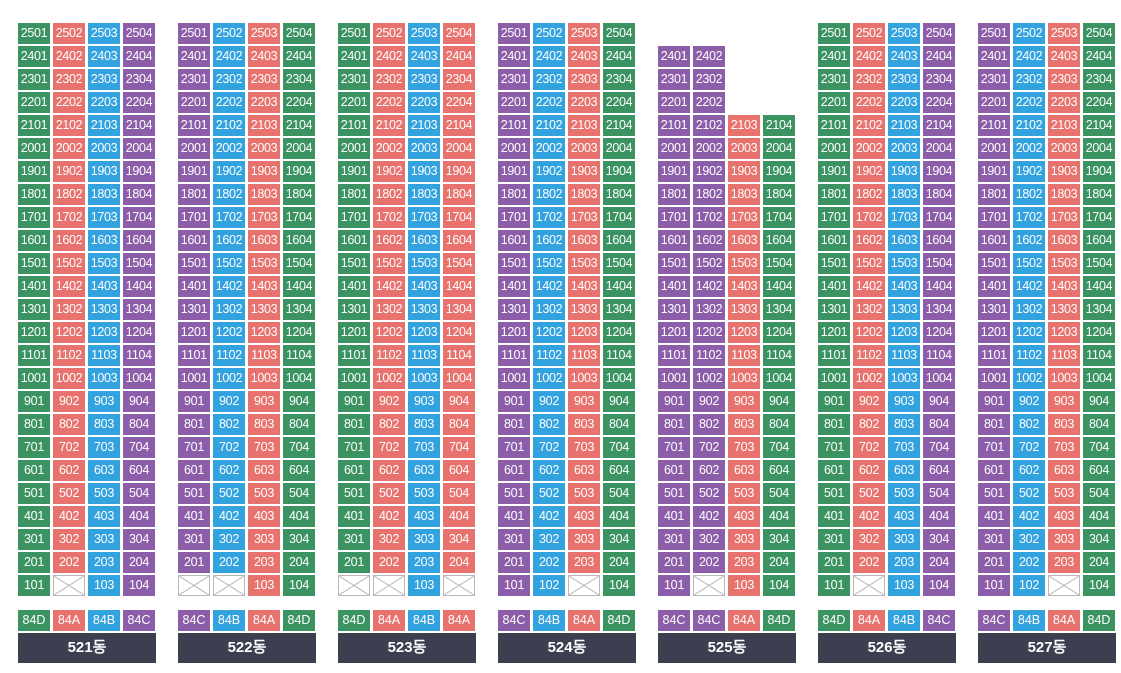 The height and width of the screenshot is (673, 1121). Describe the element at coordinates (744, 539) in the screenshot. I see `unit-cell: 303` at that location.